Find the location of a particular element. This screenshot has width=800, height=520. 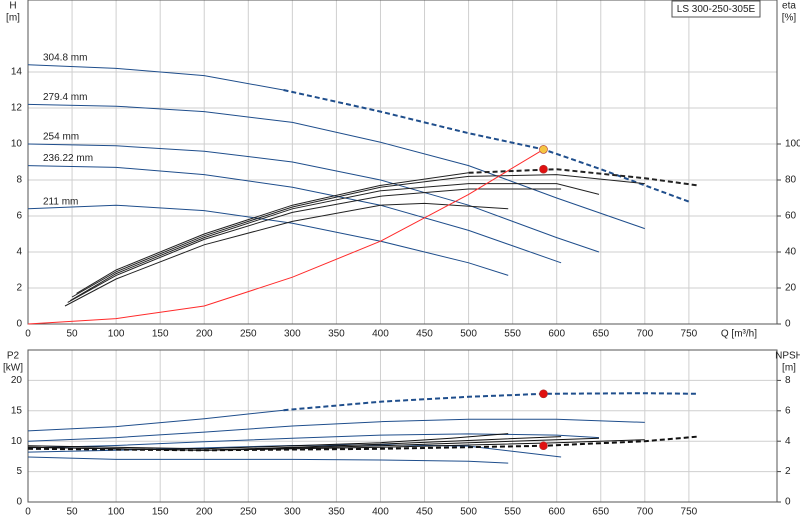

y2-tick-label: 2 is located at coordinates (788, 471).